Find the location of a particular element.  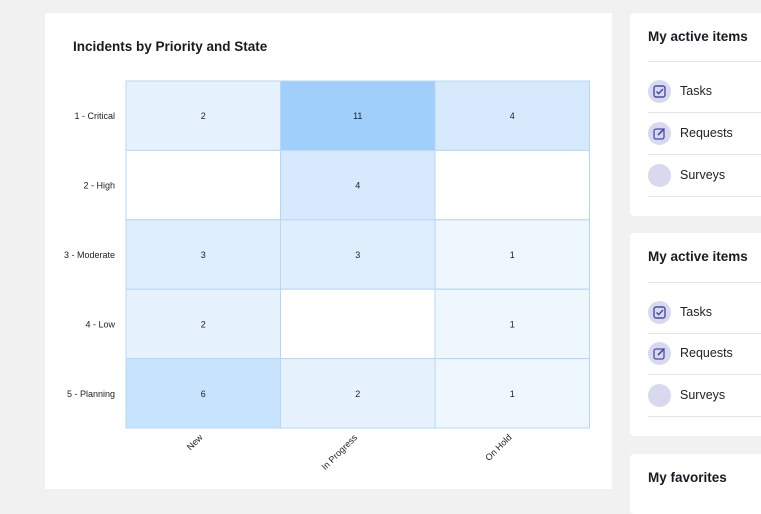

x-axis-label: On Hold is located at coordinates (498, 447).